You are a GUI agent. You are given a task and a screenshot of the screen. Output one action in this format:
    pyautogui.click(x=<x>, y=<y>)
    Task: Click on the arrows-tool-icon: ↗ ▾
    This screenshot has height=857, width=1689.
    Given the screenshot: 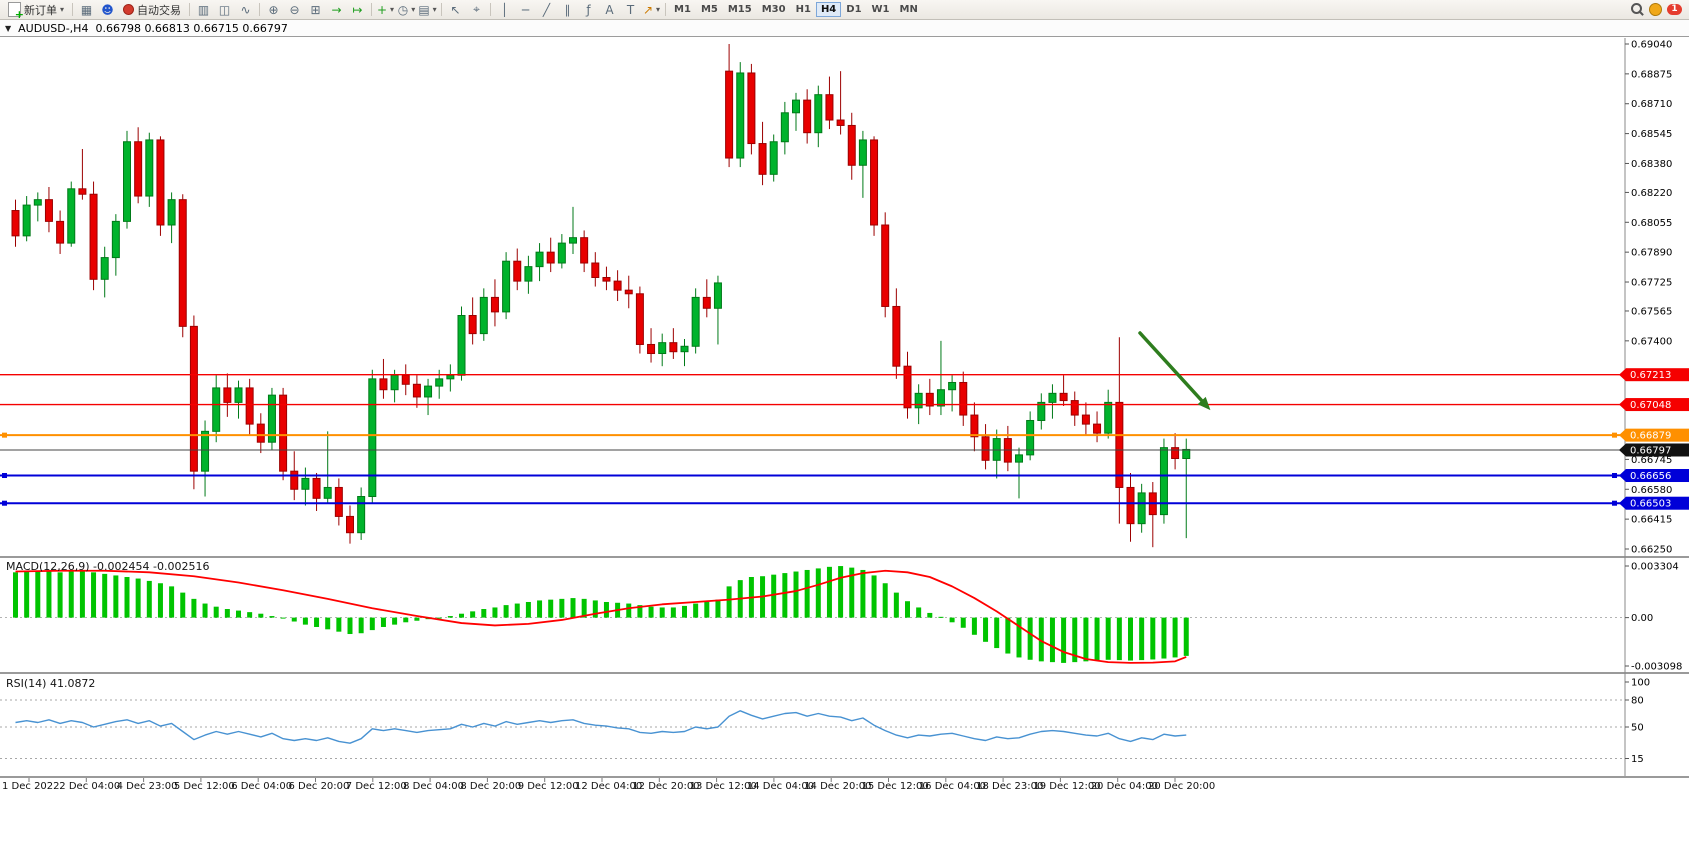 What is the action you would take?
    pyautogui.click(x=651, y=9)
    